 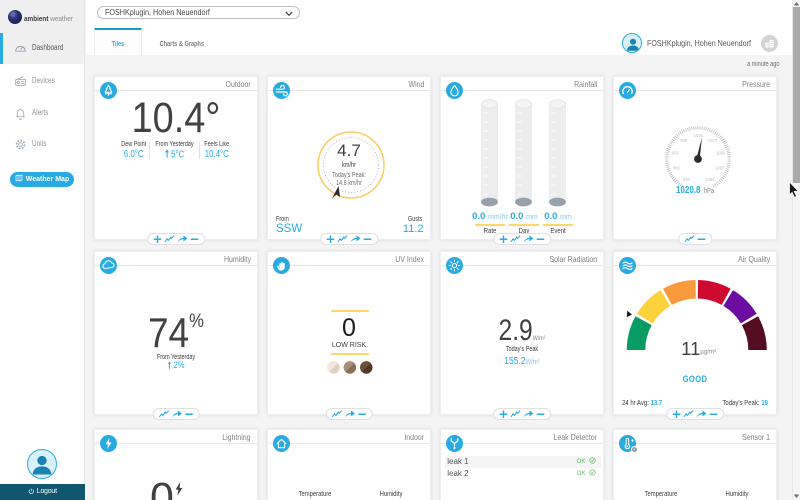 What do you see at coordinates (721, 153) in the screenshot?
I see `svg-text: 1050` at bounding box center [721, 153].